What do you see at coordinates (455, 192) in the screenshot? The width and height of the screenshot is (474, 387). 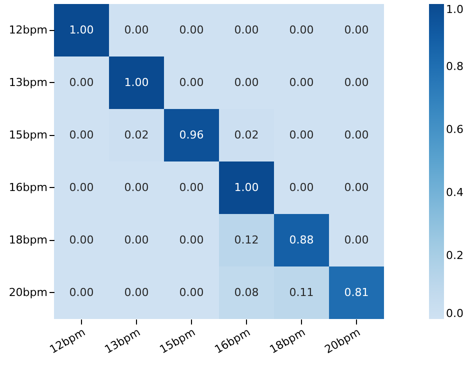 I see `color-bar-label: 0.4` at bounding box center [455, 192].